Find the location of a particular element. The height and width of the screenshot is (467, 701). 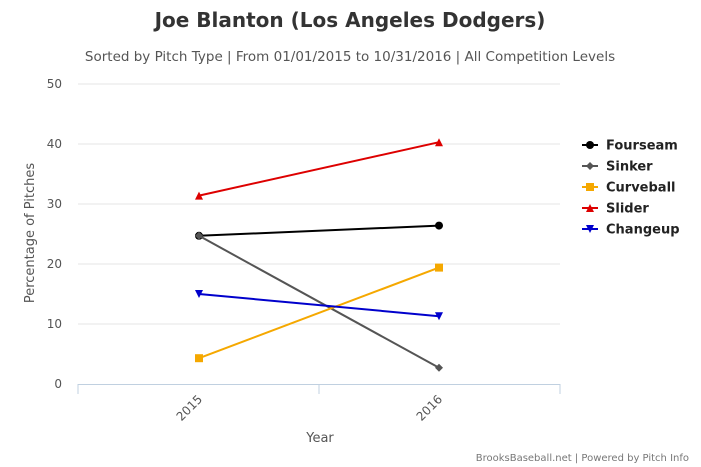

legend-item-curveball: Curveball is located at coordinates (629, 188).